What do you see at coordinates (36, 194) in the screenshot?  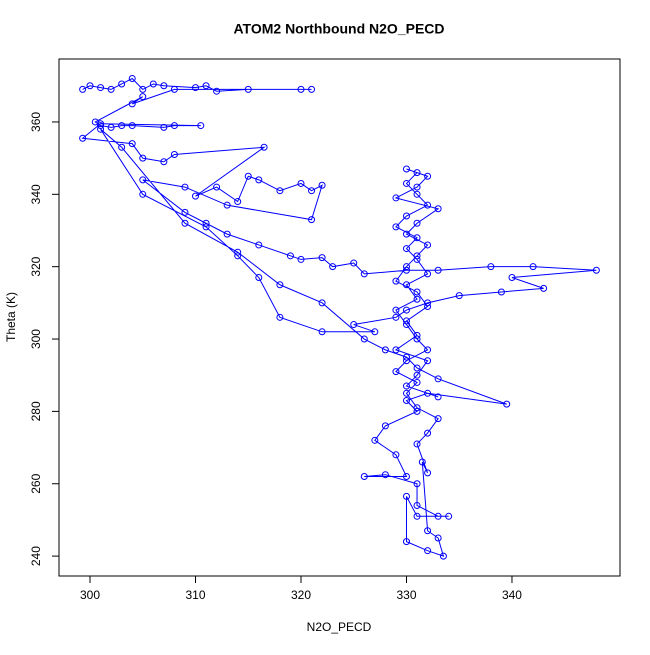 I see `y-tick-label: 340` at bounding box center [36, 194].